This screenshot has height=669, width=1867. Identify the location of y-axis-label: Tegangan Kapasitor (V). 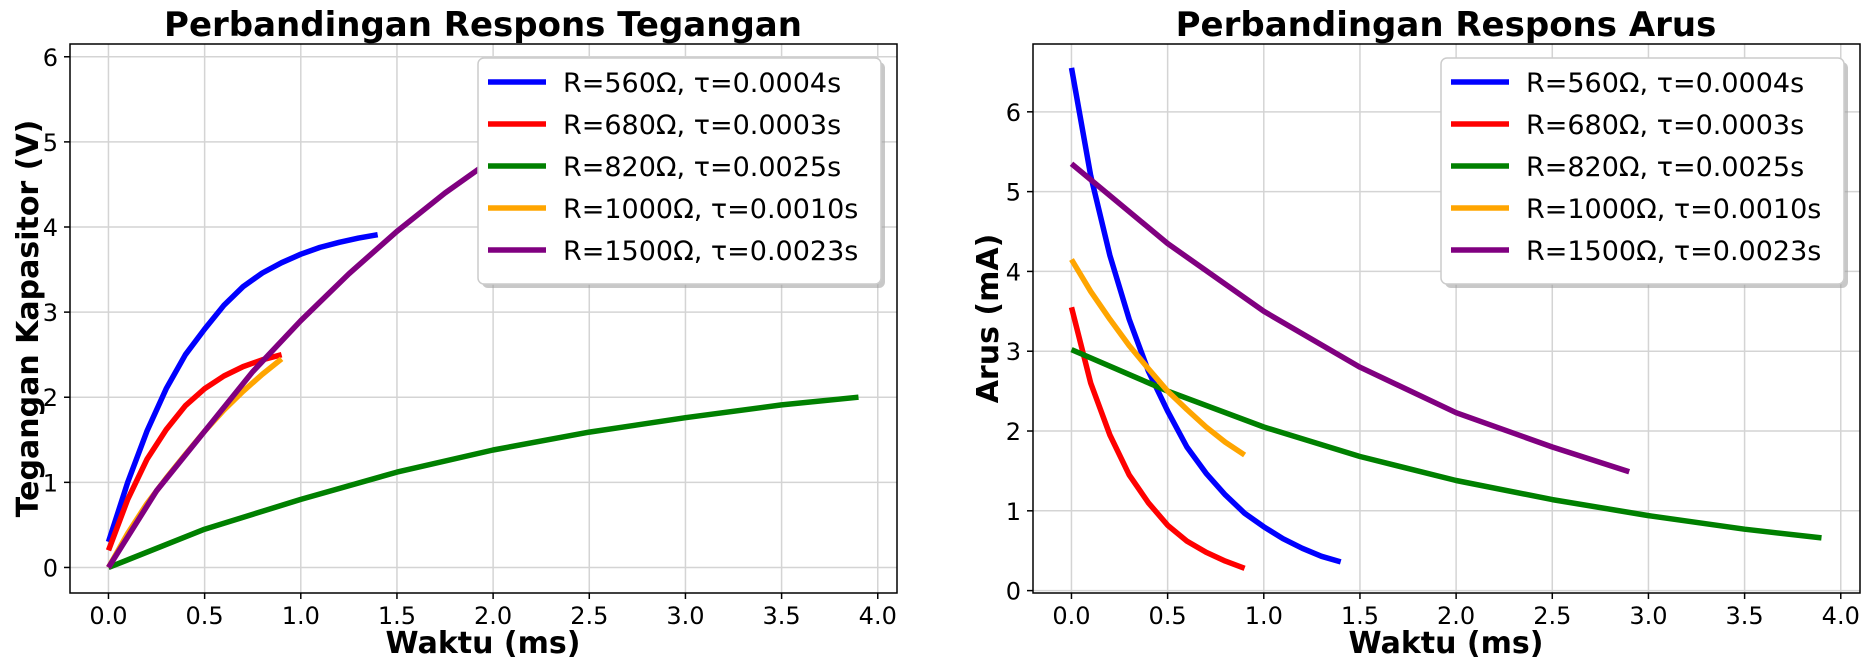
(28, 319).